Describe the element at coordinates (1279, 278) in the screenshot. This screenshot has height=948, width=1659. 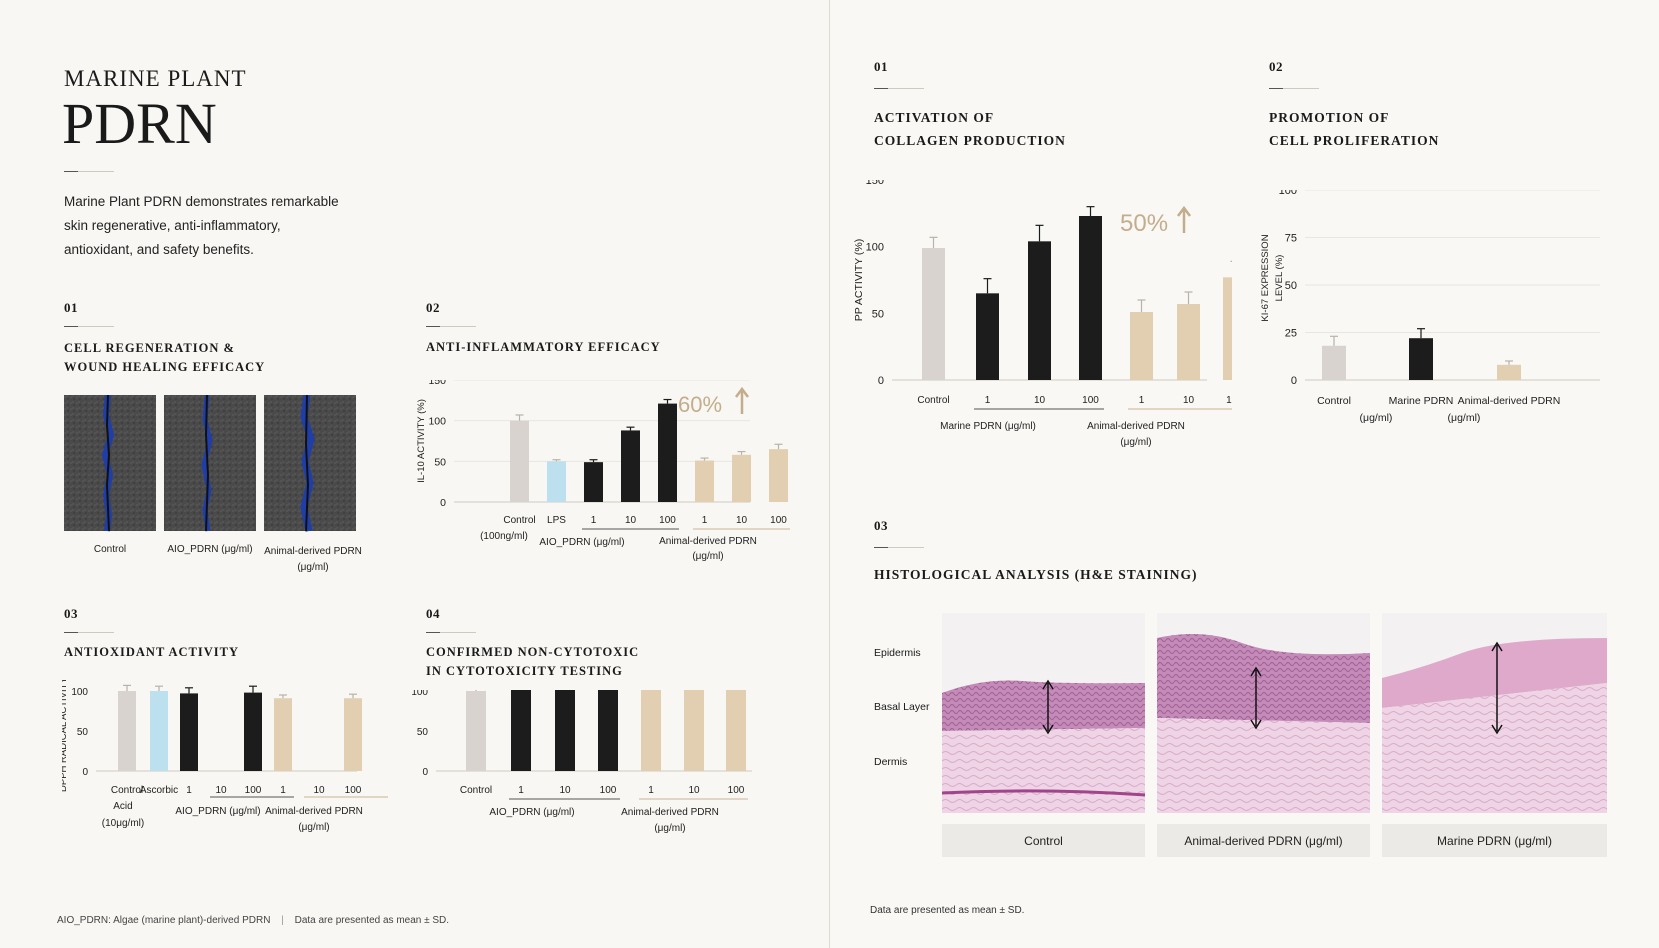
I see `y-axis-label: LEVEL (%)` at that location.